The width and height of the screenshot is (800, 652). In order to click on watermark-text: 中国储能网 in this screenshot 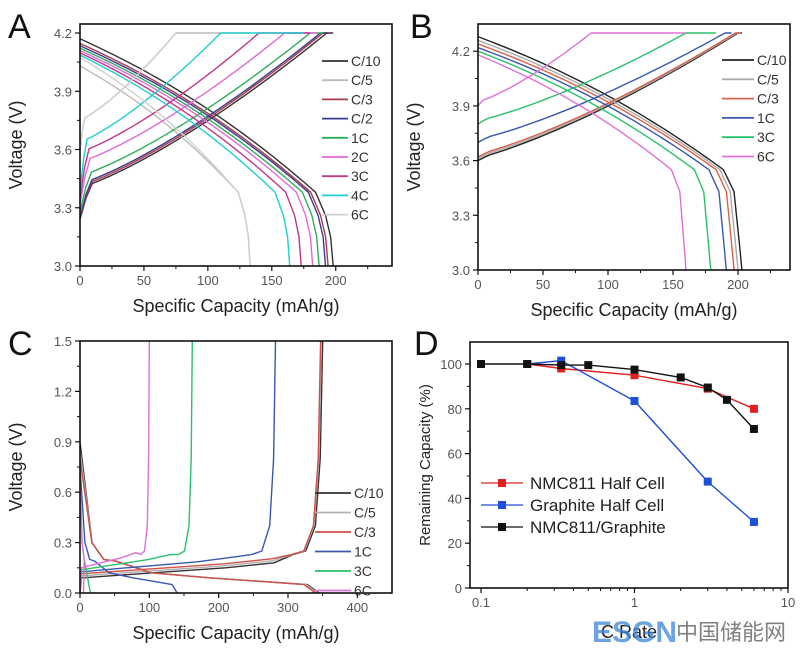, I will do `click(731, 633)`.